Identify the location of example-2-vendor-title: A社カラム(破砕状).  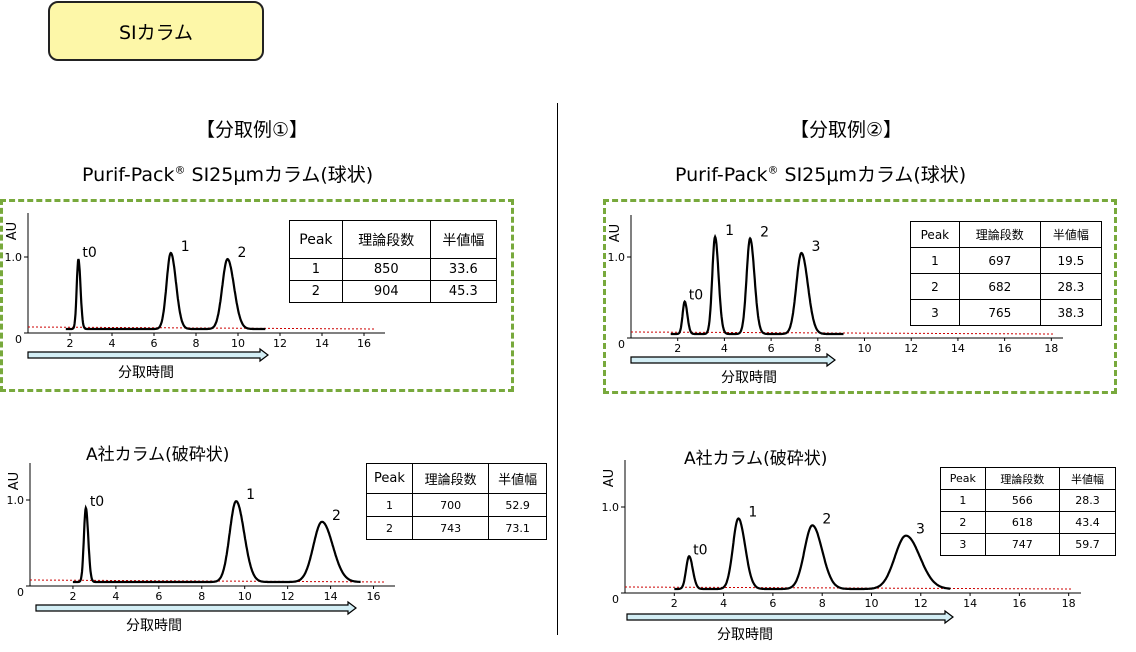
(756, 459).